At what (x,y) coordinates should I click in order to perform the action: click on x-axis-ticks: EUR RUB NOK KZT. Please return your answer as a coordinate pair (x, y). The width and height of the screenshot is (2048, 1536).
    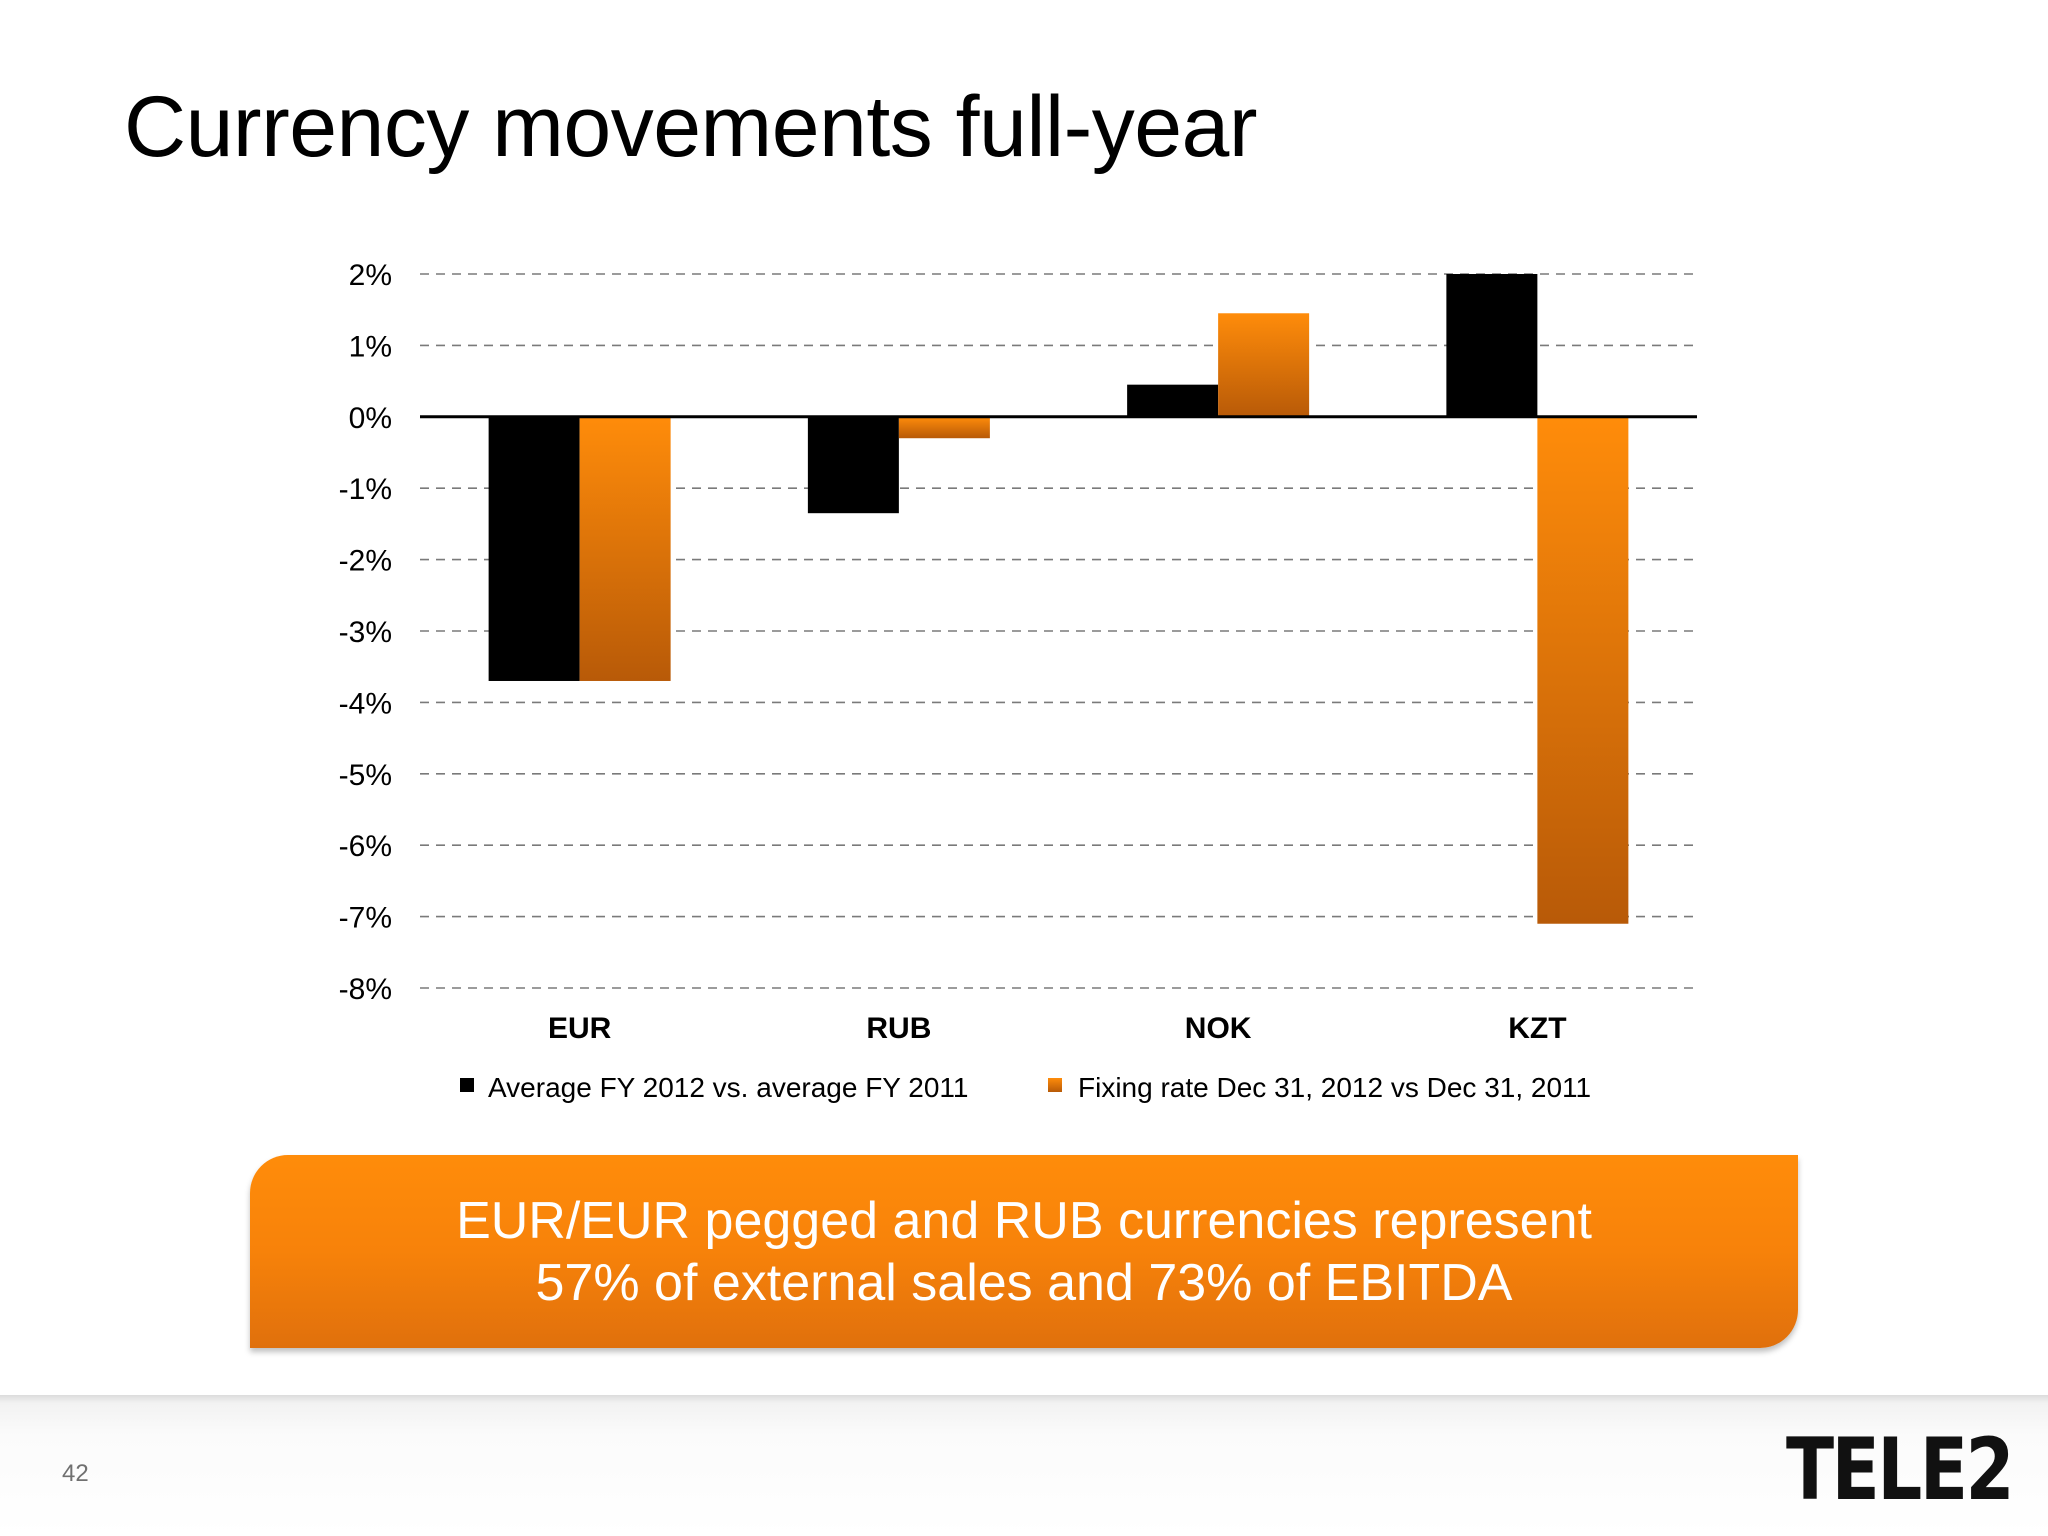
    Looking at the image, I should click on (1057, 1028).